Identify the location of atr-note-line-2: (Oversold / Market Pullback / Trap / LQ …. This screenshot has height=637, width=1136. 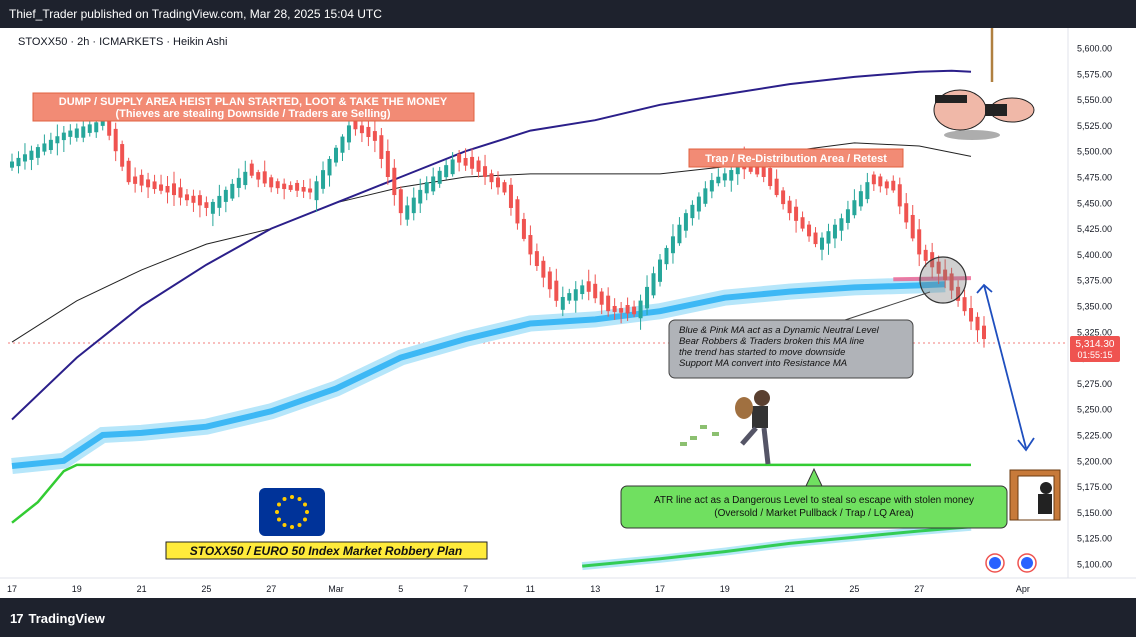
(814, 513).